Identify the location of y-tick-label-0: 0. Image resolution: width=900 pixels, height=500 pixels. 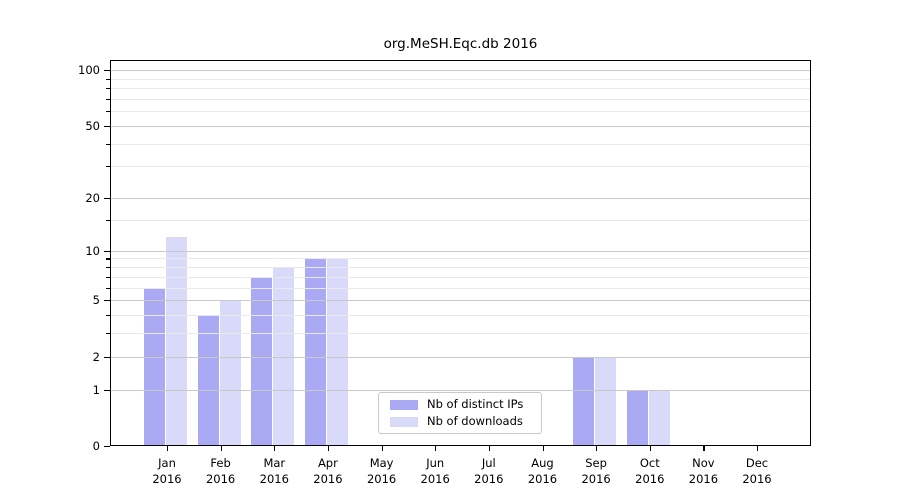
(96, 446).